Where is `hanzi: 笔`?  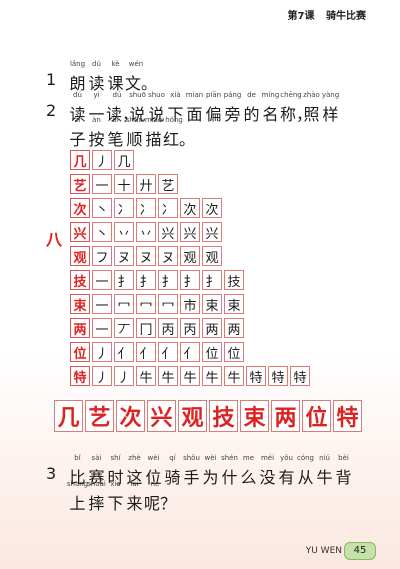
hanzi: 笔 is located at coordinates (115, 139).